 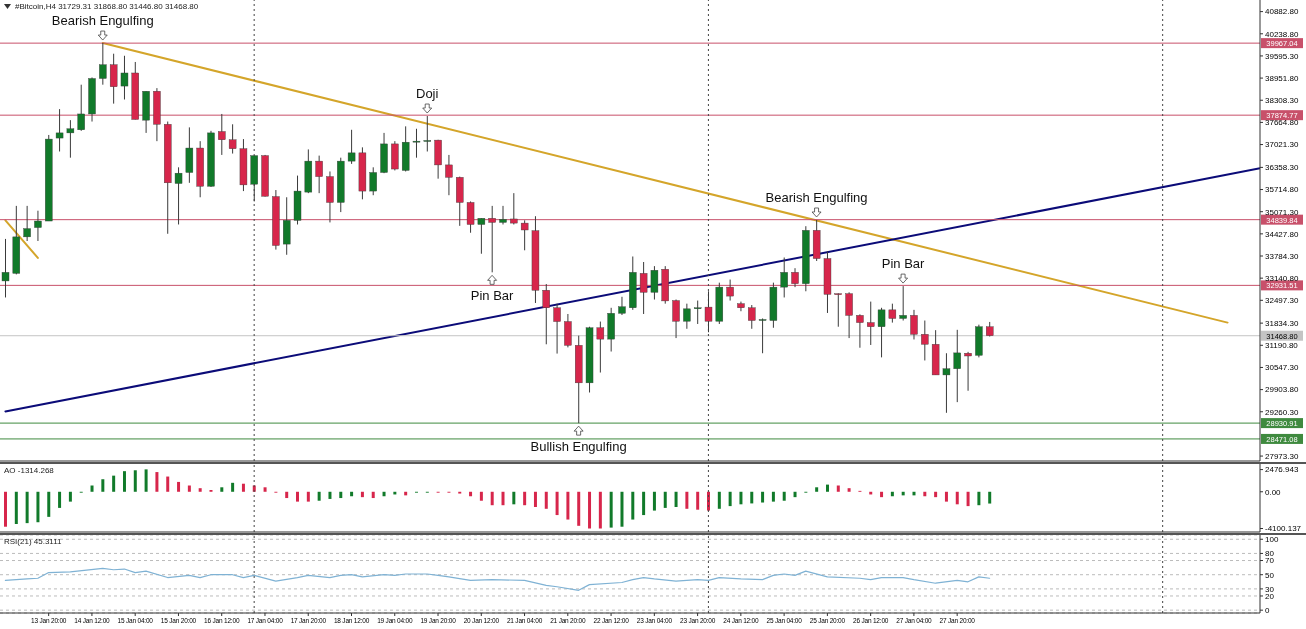 What do you see at coordinates (1282, 168) in the screenshot?
I see `y-tick-label: 36358.30` at bounding box center [1282, 168].